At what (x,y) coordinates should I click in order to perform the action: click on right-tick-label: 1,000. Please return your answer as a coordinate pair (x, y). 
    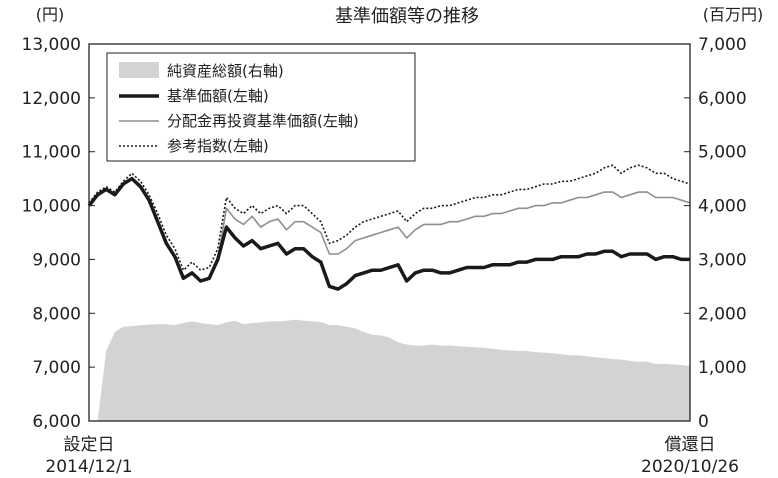
    Looking at the image, I should click on (722, 368).